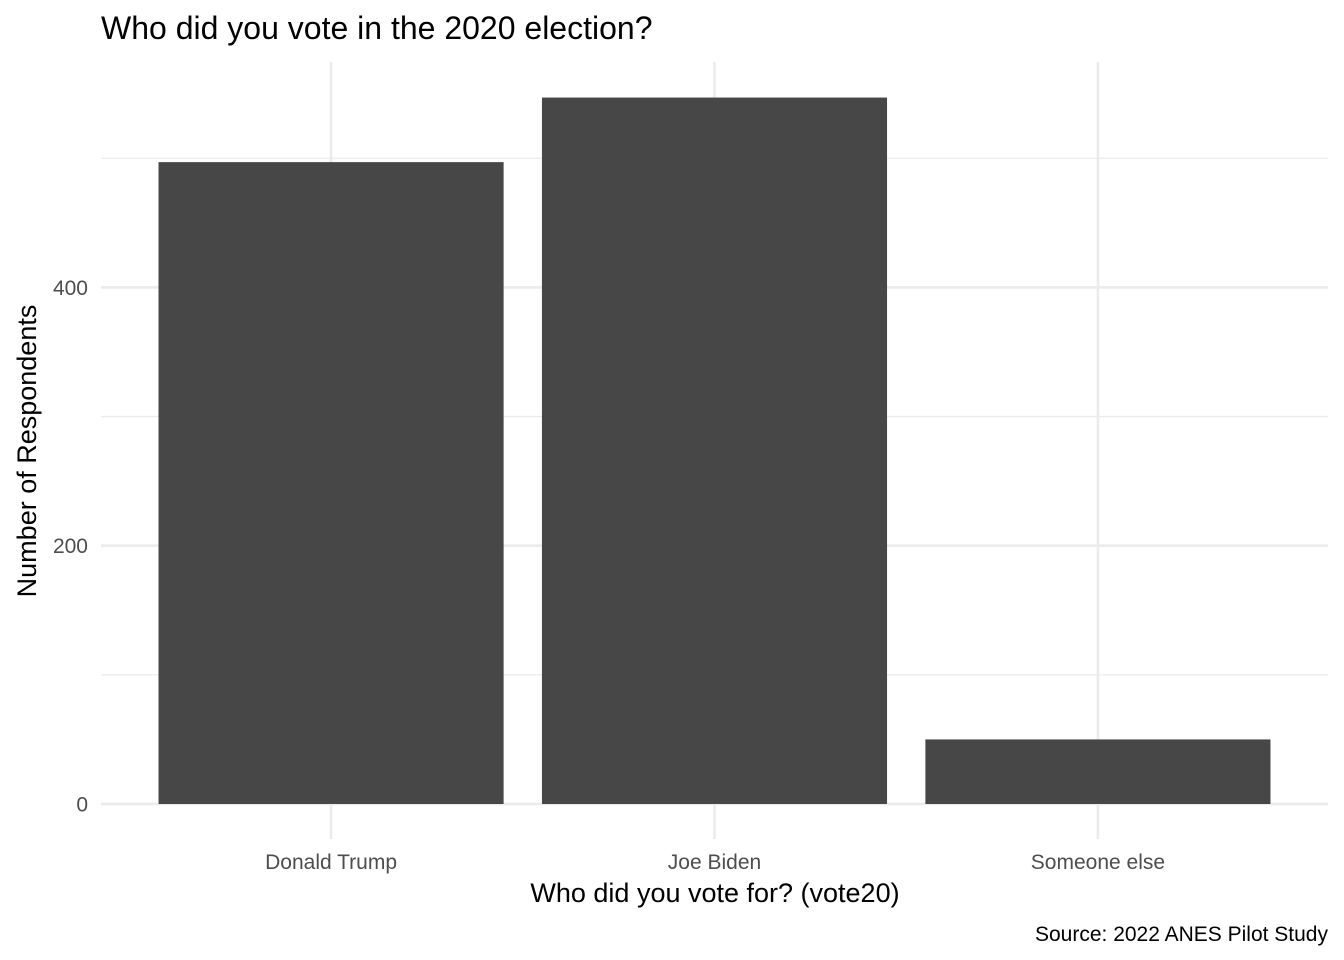 The image size is (1344, 960). I want to click on y-axis-title: Number of Respondents, so click(27, 451).